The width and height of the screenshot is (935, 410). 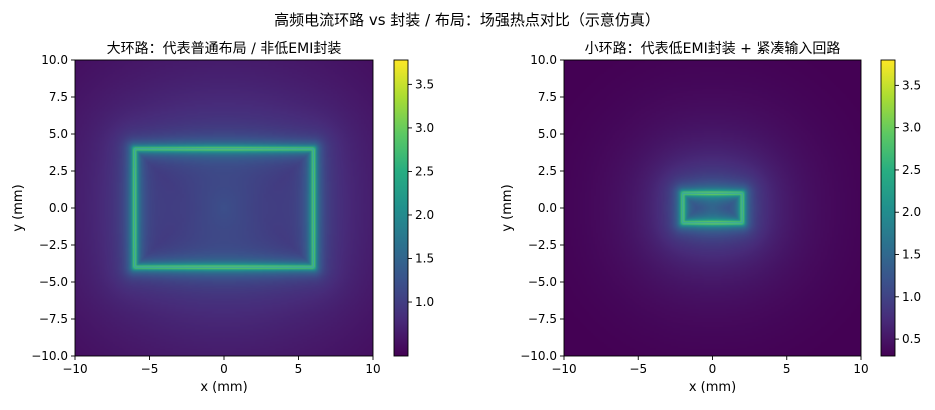 I want to click on chart-title: 大环路：代表普通布局 / 非低EMI封装, so click(x=224, y=49).